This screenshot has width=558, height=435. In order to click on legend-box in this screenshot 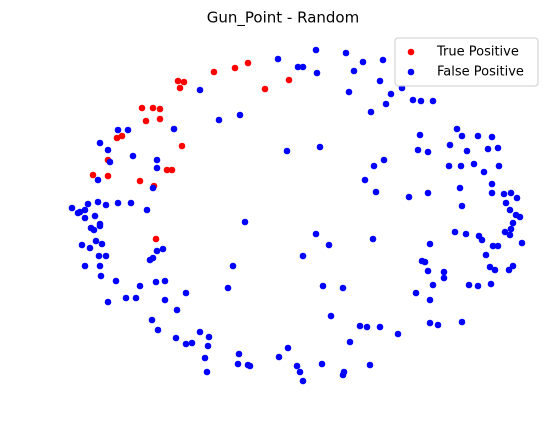, I will do `click(466, 62)`.